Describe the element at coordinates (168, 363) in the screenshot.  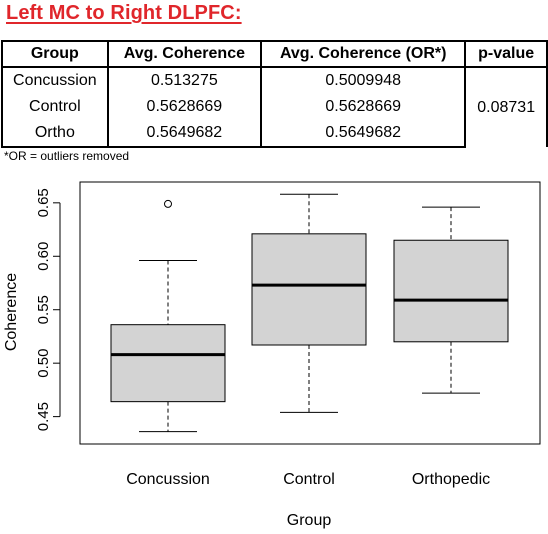
I see `box-concussion` at that location.